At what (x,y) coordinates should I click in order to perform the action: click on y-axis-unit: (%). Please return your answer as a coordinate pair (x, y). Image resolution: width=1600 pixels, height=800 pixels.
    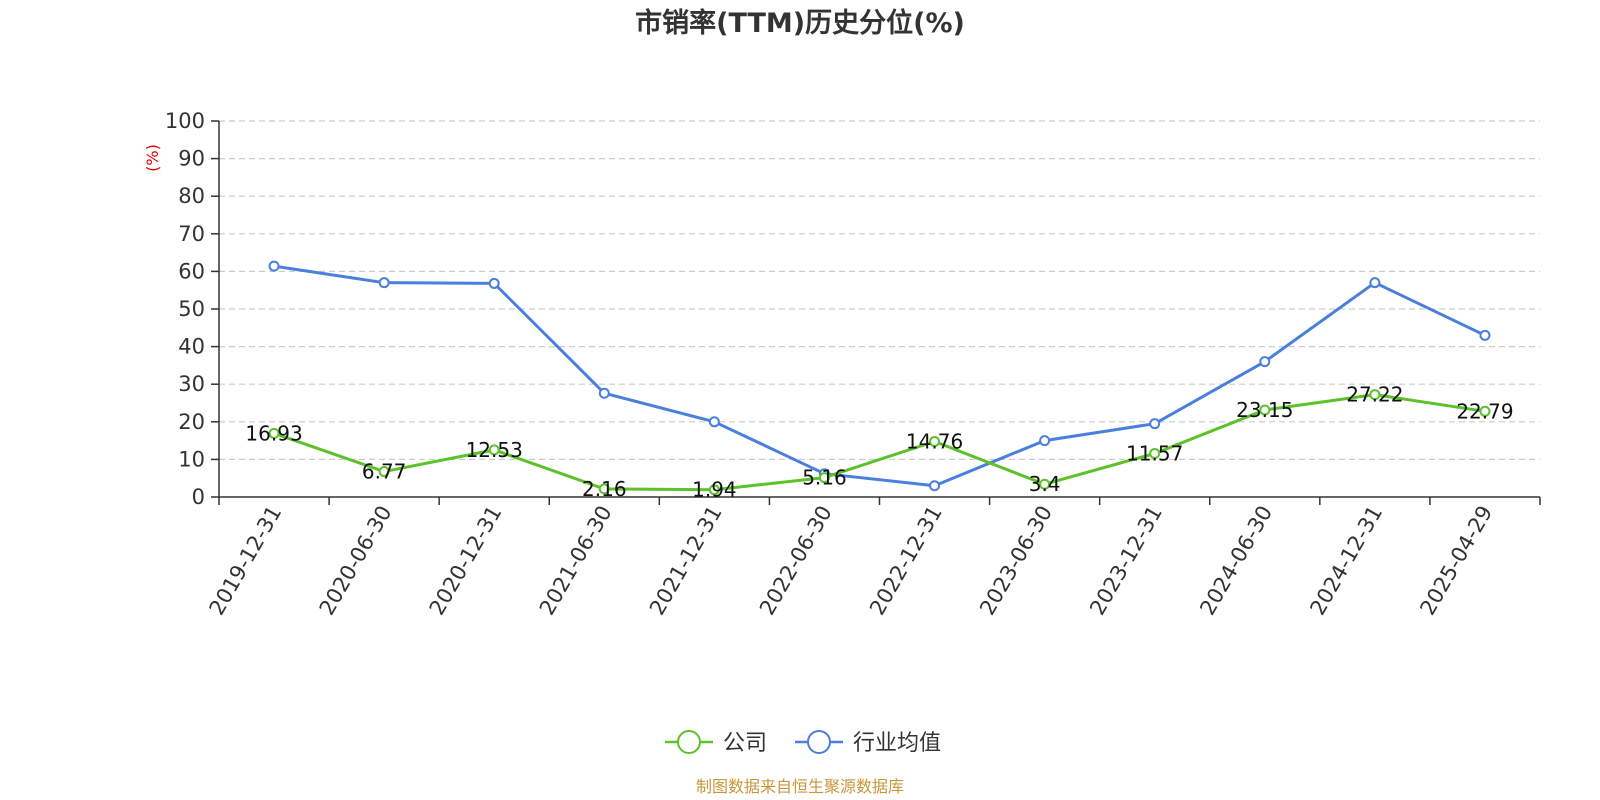
    Looking at the image, I should click on (152, 158).